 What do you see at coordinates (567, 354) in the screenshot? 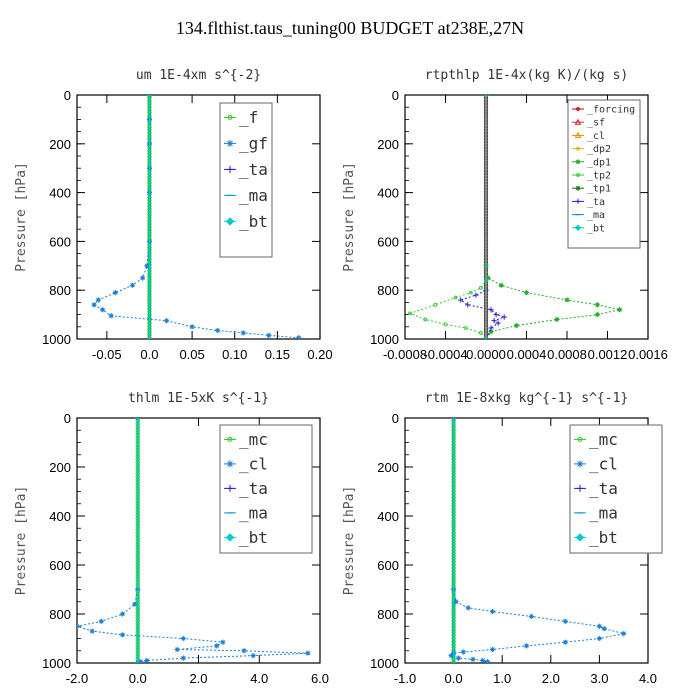
I see `x-tick-label: 0.0008` at bounding box center [567, 354].